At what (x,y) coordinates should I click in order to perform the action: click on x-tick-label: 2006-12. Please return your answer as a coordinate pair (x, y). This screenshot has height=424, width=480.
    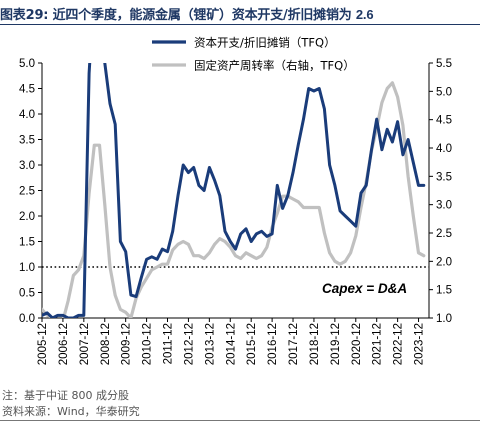
    Looking at the image, I should click on (64, 344).